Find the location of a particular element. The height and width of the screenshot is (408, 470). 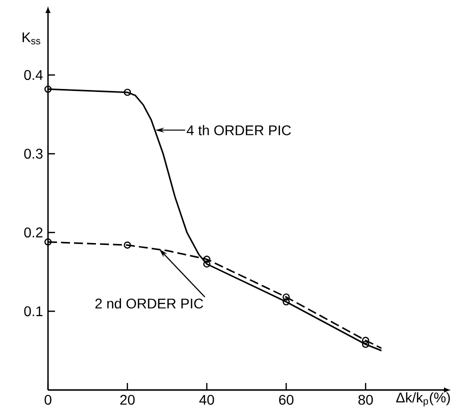

y-tick-label: 0.2 is located at coordinates (33, 233).